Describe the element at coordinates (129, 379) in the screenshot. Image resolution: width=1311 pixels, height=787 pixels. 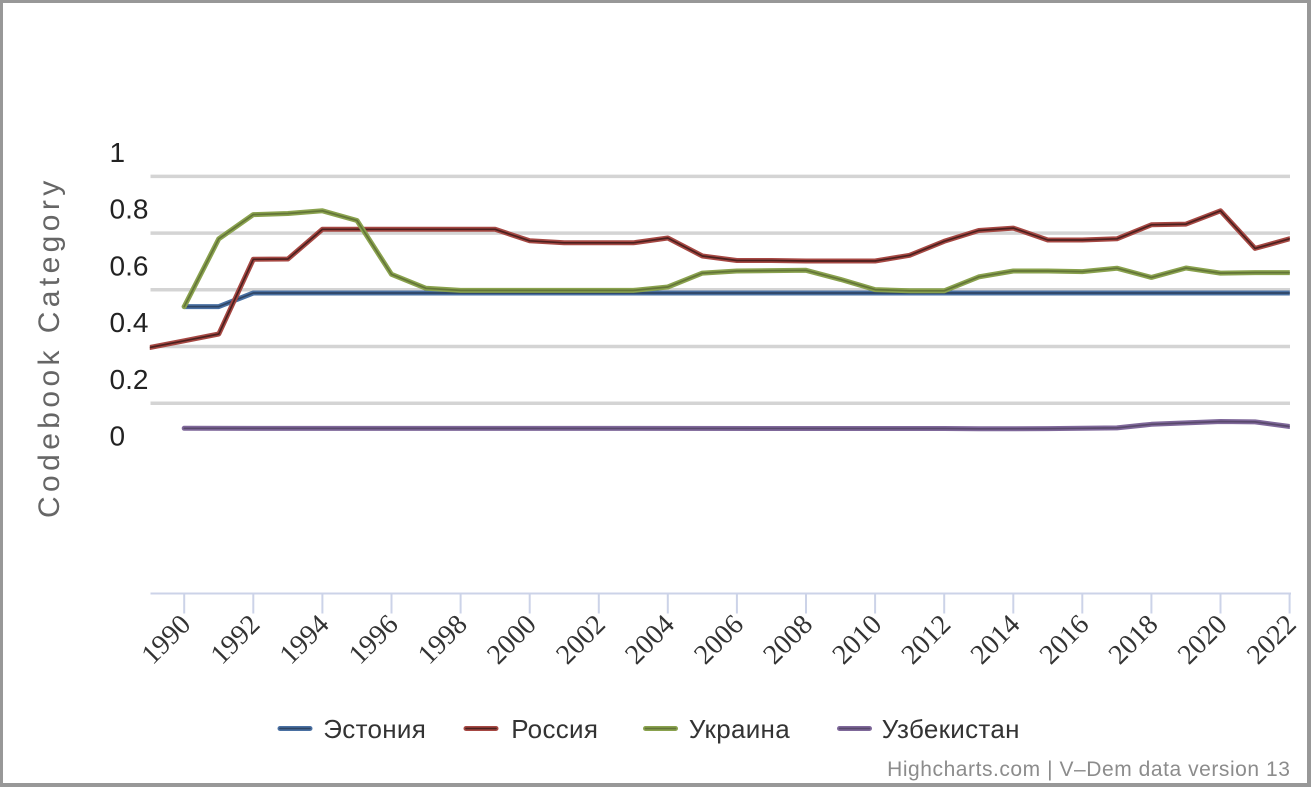
I see `svg-text: 0.2` at that location.